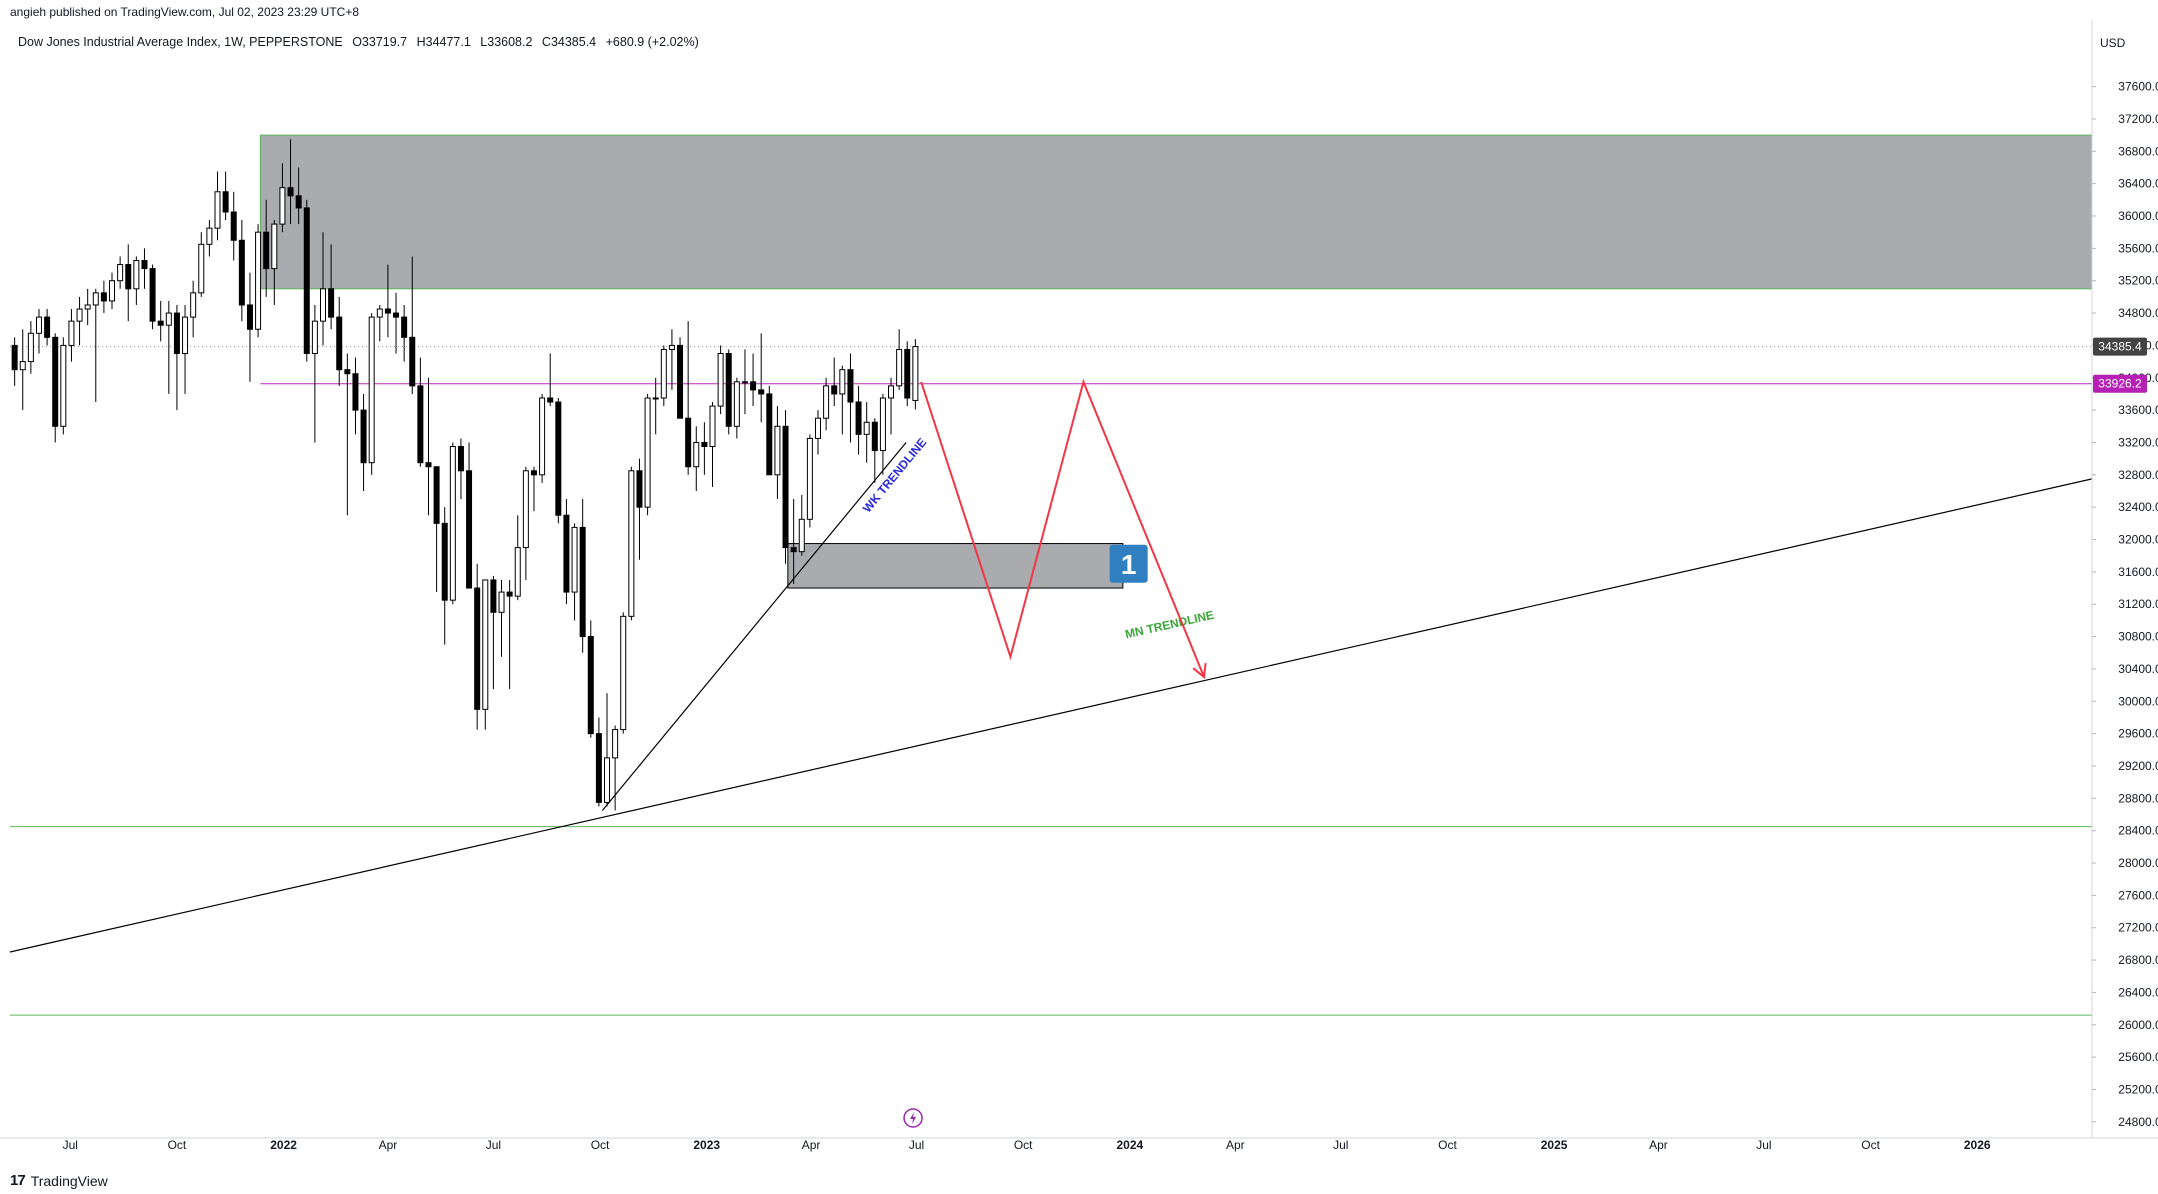 The width and height of the screenshot is (2158, 1194). I want to click on last-price-tag-label: 34385.4, so click(2120, 347).